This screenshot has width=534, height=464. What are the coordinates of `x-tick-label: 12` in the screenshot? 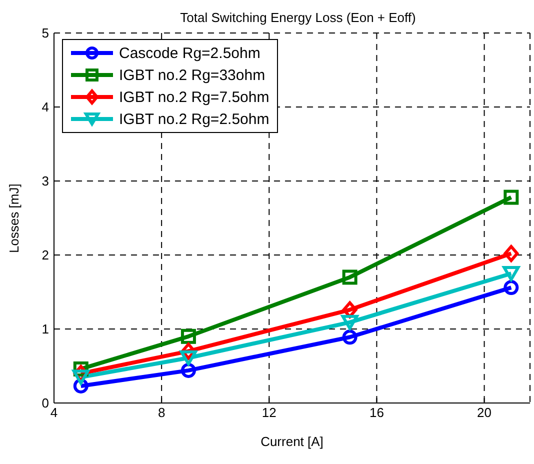 It's located at (269, 412).